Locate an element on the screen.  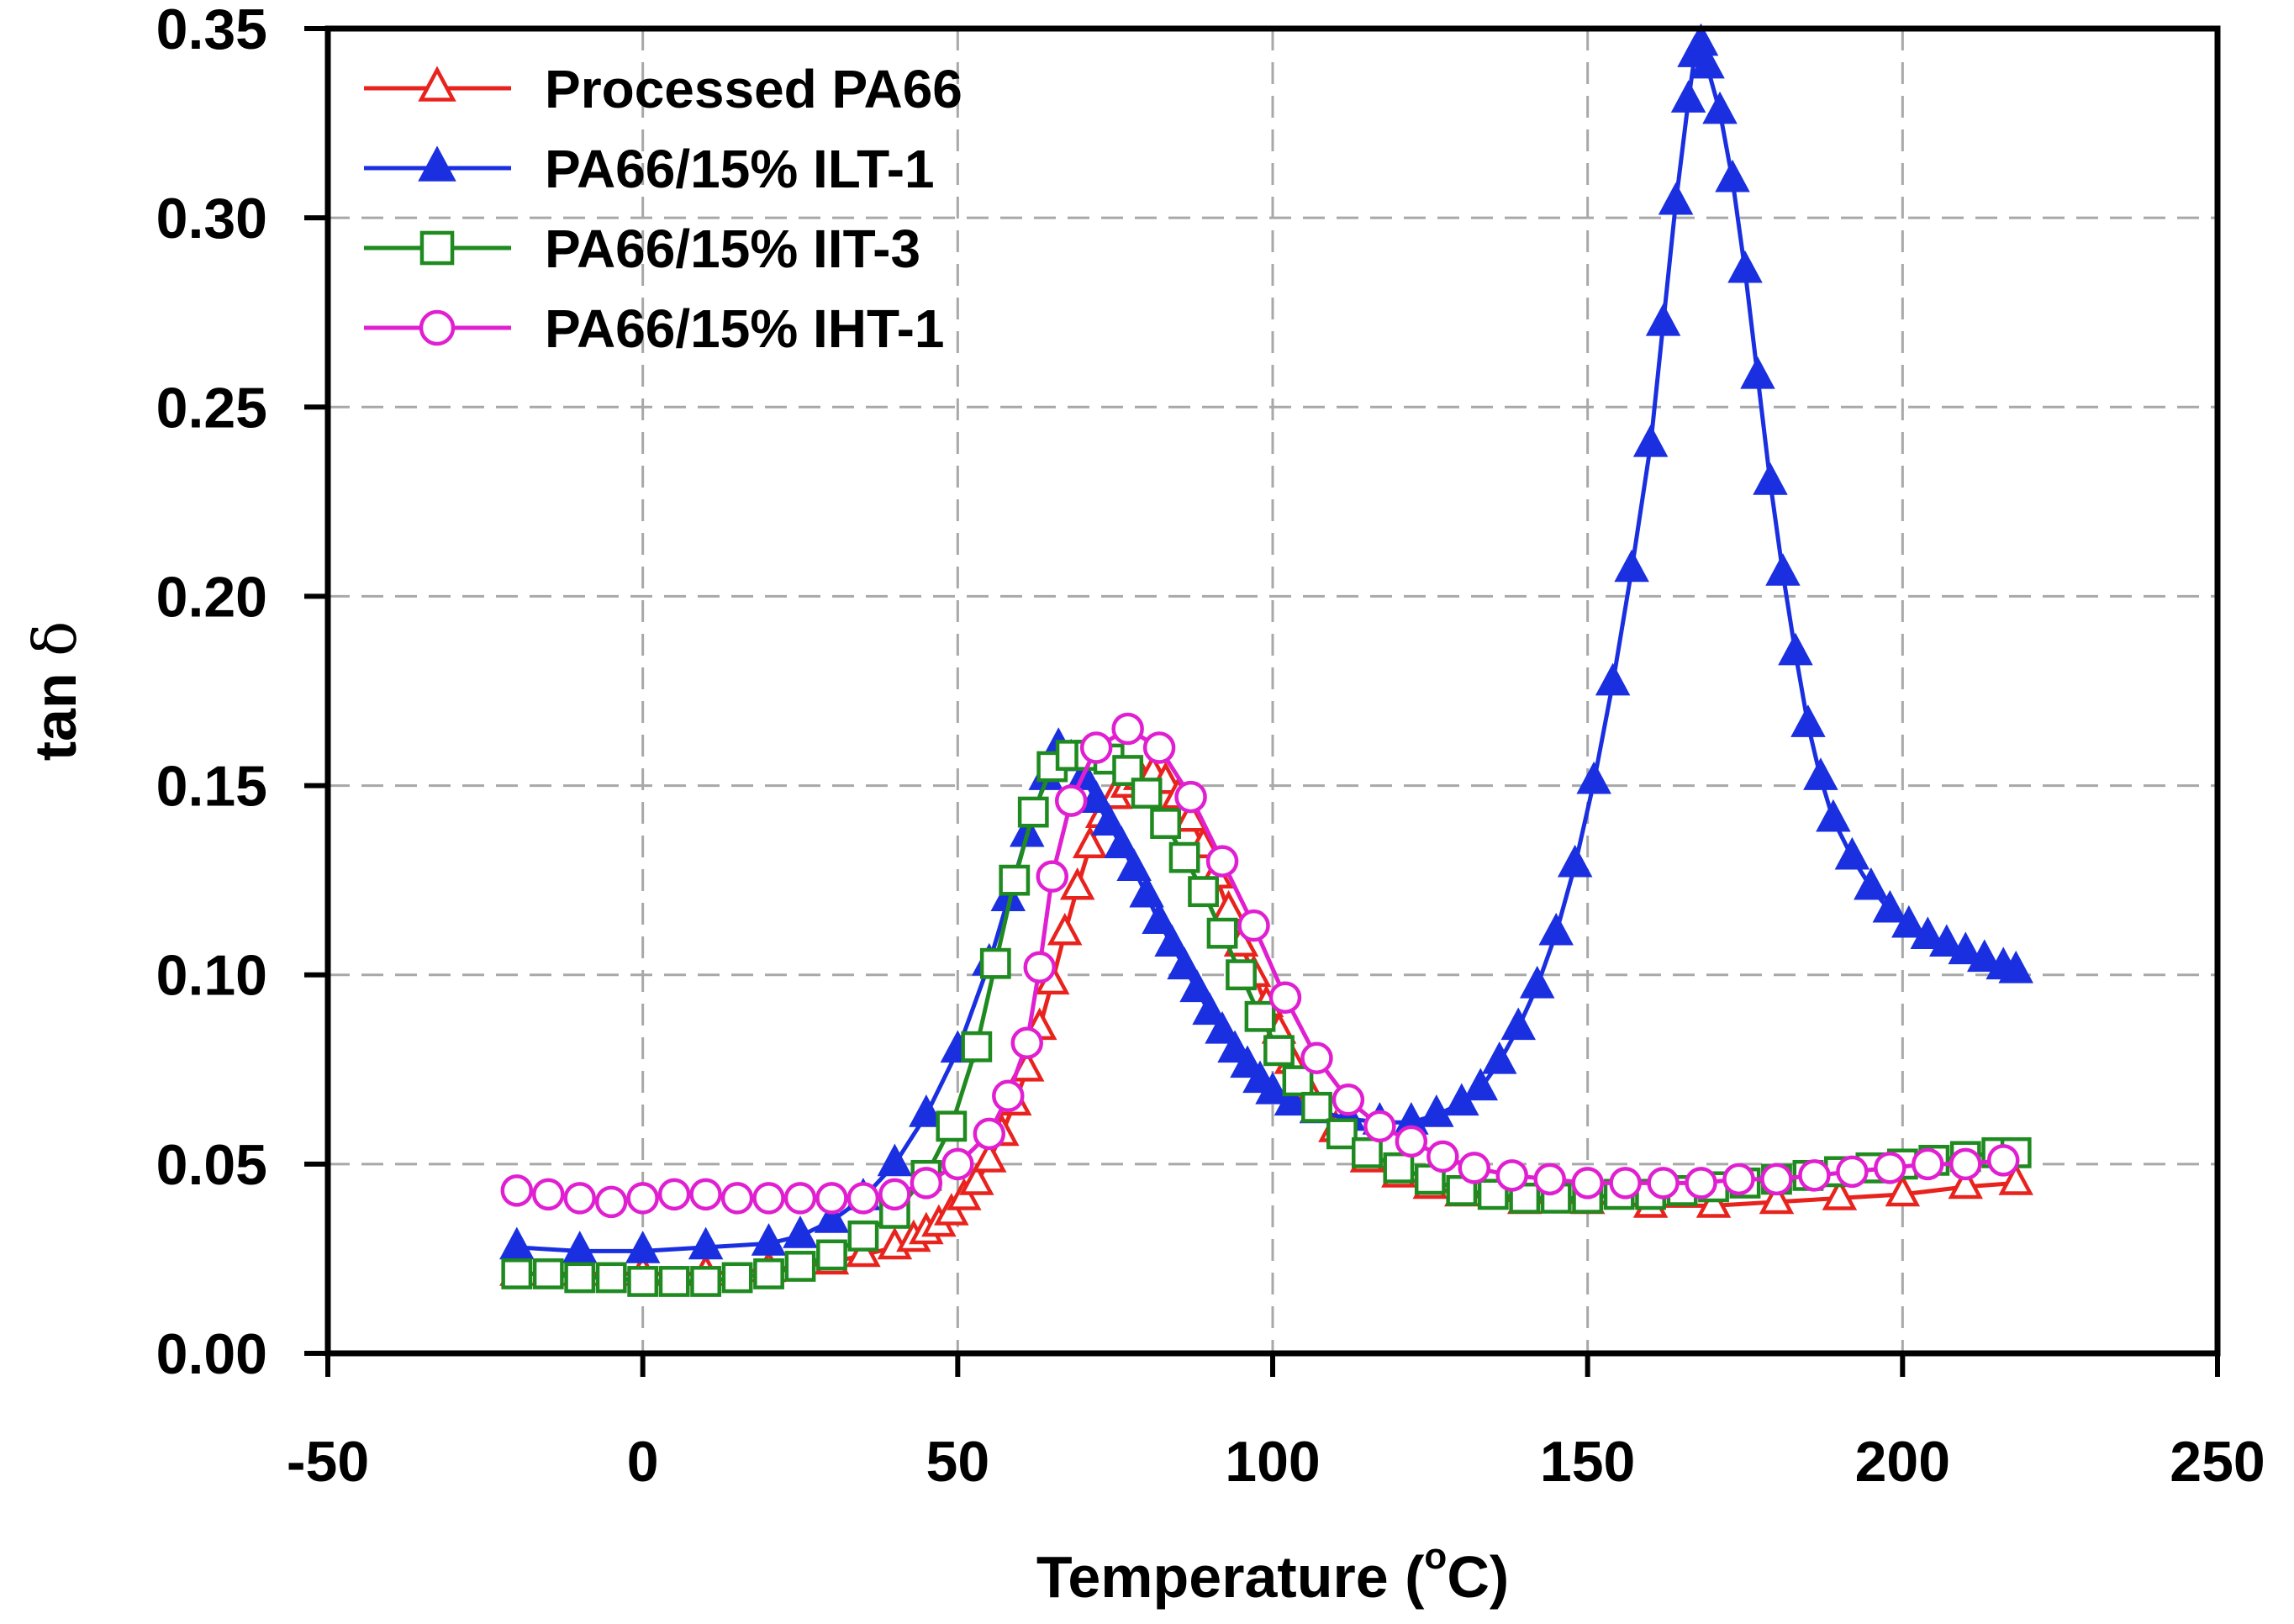
legend-label: PA66/15% ILT-1 is located at coordinates (740, 169).